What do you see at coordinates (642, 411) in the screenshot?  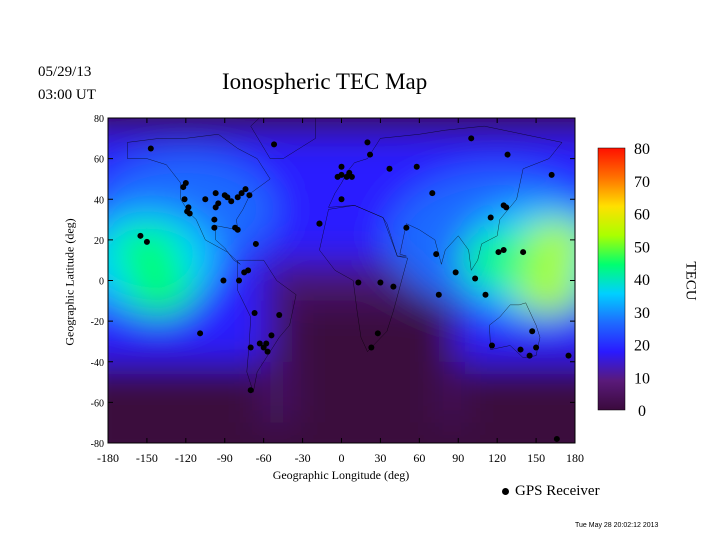 I see `colorbar-tick-label: 0` at bounding box center [642, 411].